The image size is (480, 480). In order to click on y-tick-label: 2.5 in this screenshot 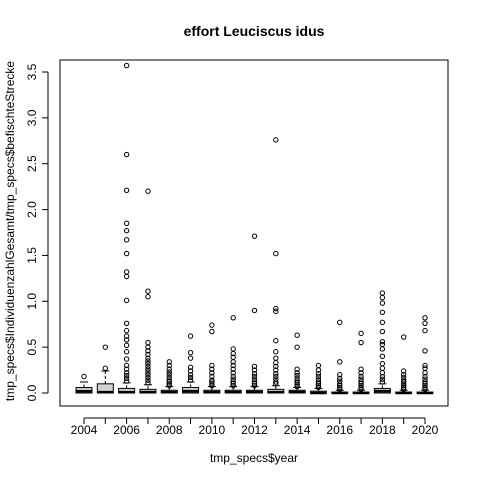, I will do `click(32, 163)`.